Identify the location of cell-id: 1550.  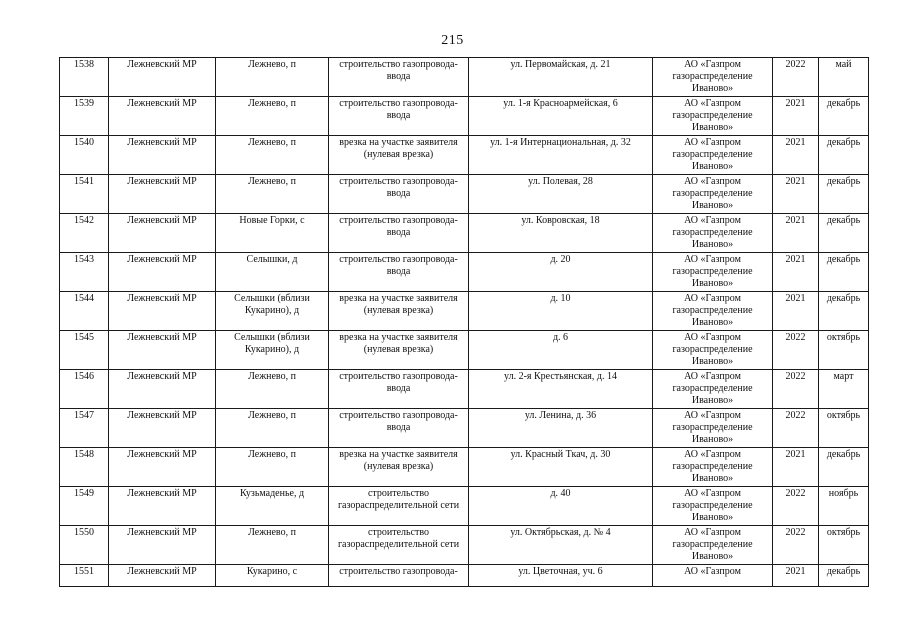
(84, 545).